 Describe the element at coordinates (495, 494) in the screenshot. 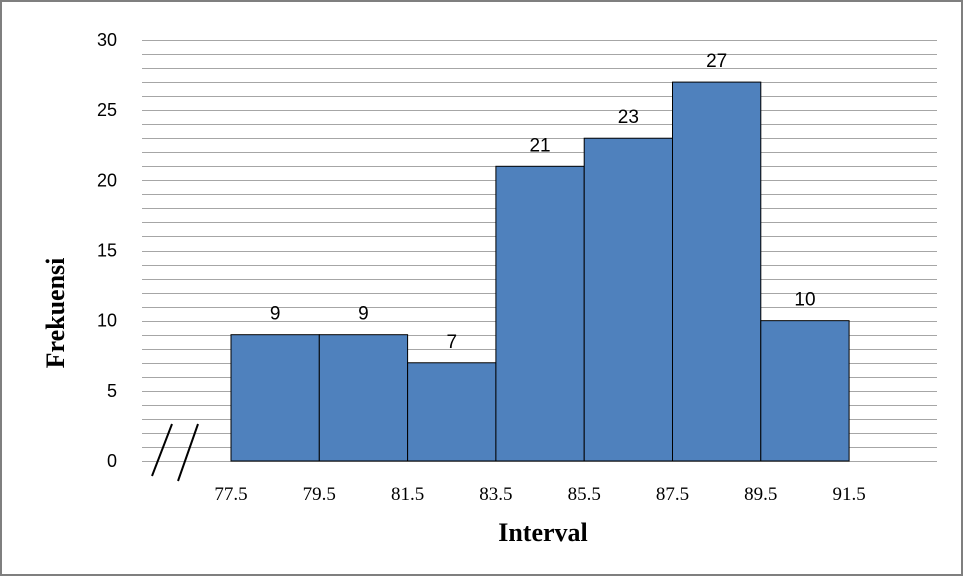

I see `x-tick-label: 83.5` at that location.